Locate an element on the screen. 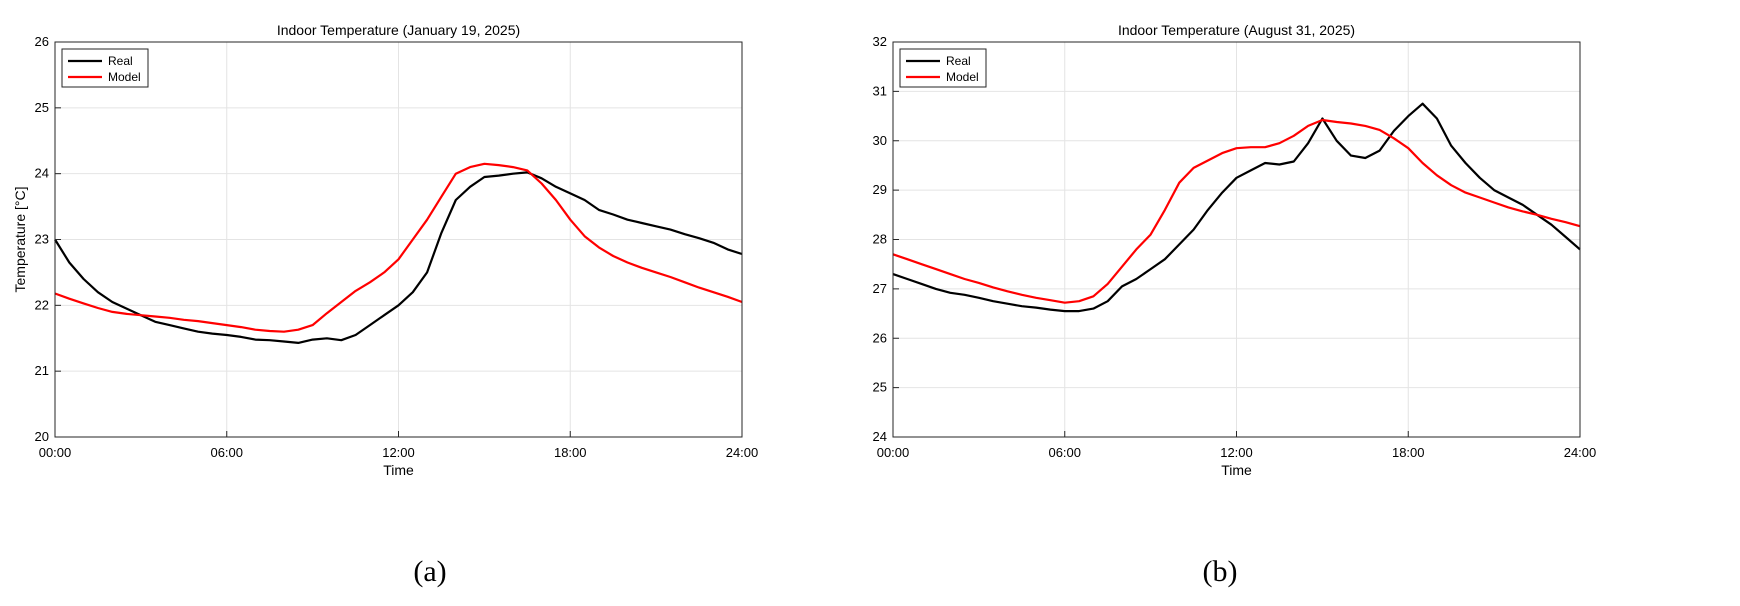 The width and height of the screenshot is (1740, 606). caption-b: (b) is located at coordinates (1220, 571).